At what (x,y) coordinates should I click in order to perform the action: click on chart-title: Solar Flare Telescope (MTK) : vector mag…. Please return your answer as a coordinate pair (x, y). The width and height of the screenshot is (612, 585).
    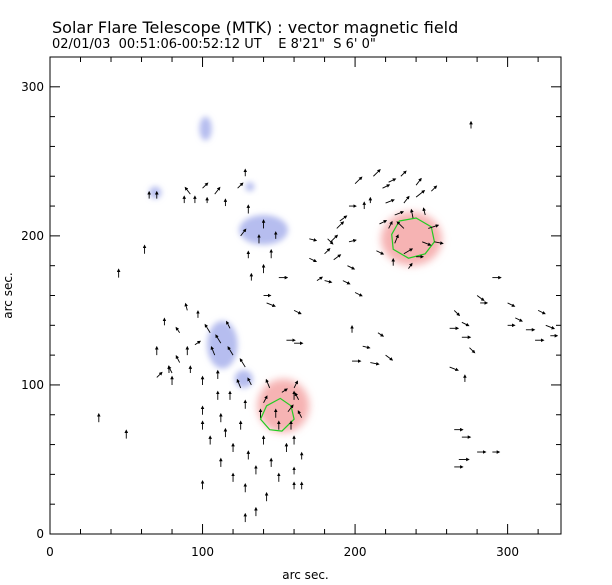
    Looking at the image, I should click on (255, 27).